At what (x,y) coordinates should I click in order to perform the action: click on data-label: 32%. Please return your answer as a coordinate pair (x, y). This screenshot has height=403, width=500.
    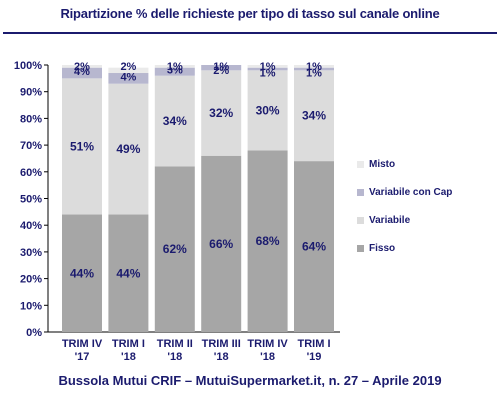
    Looking at the image, I should click on (221, 113).